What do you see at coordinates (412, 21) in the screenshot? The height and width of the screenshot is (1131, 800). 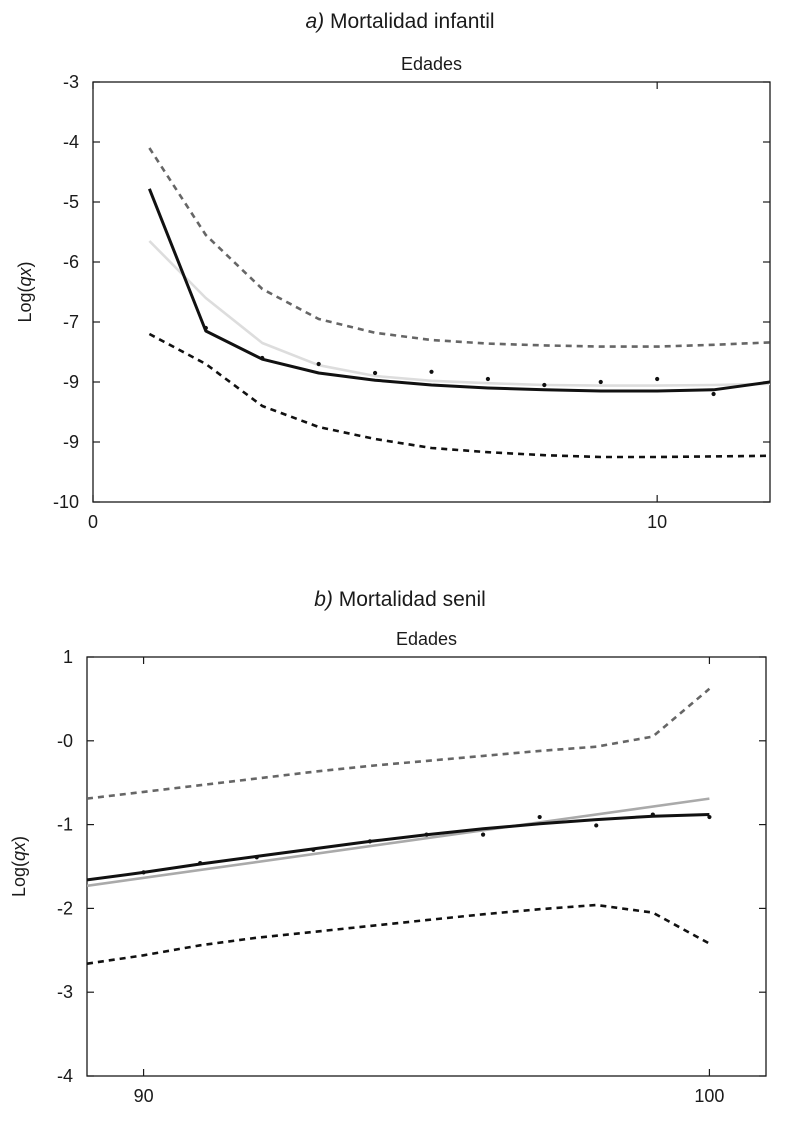 I see `chart-a-title-text: Mortalidad infantil` at bounding box center [412, 21].